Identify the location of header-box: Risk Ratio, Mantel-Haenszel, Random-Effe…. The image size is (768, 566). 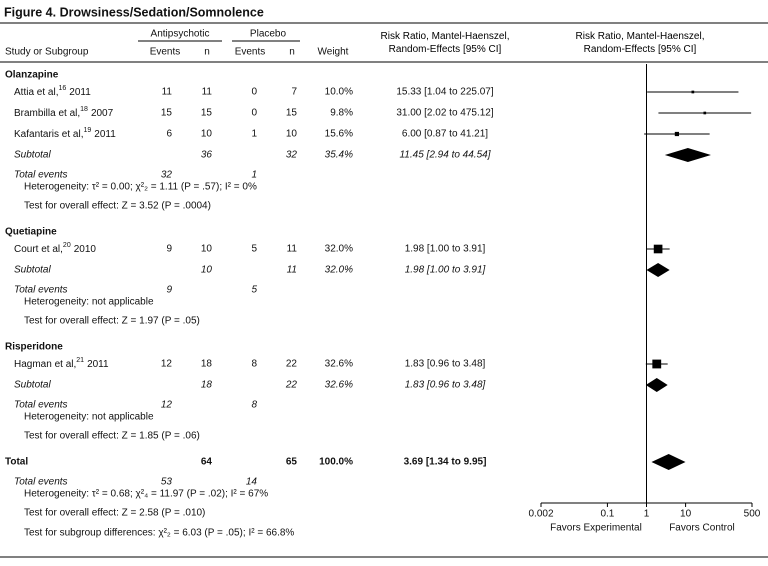
(640, 43).